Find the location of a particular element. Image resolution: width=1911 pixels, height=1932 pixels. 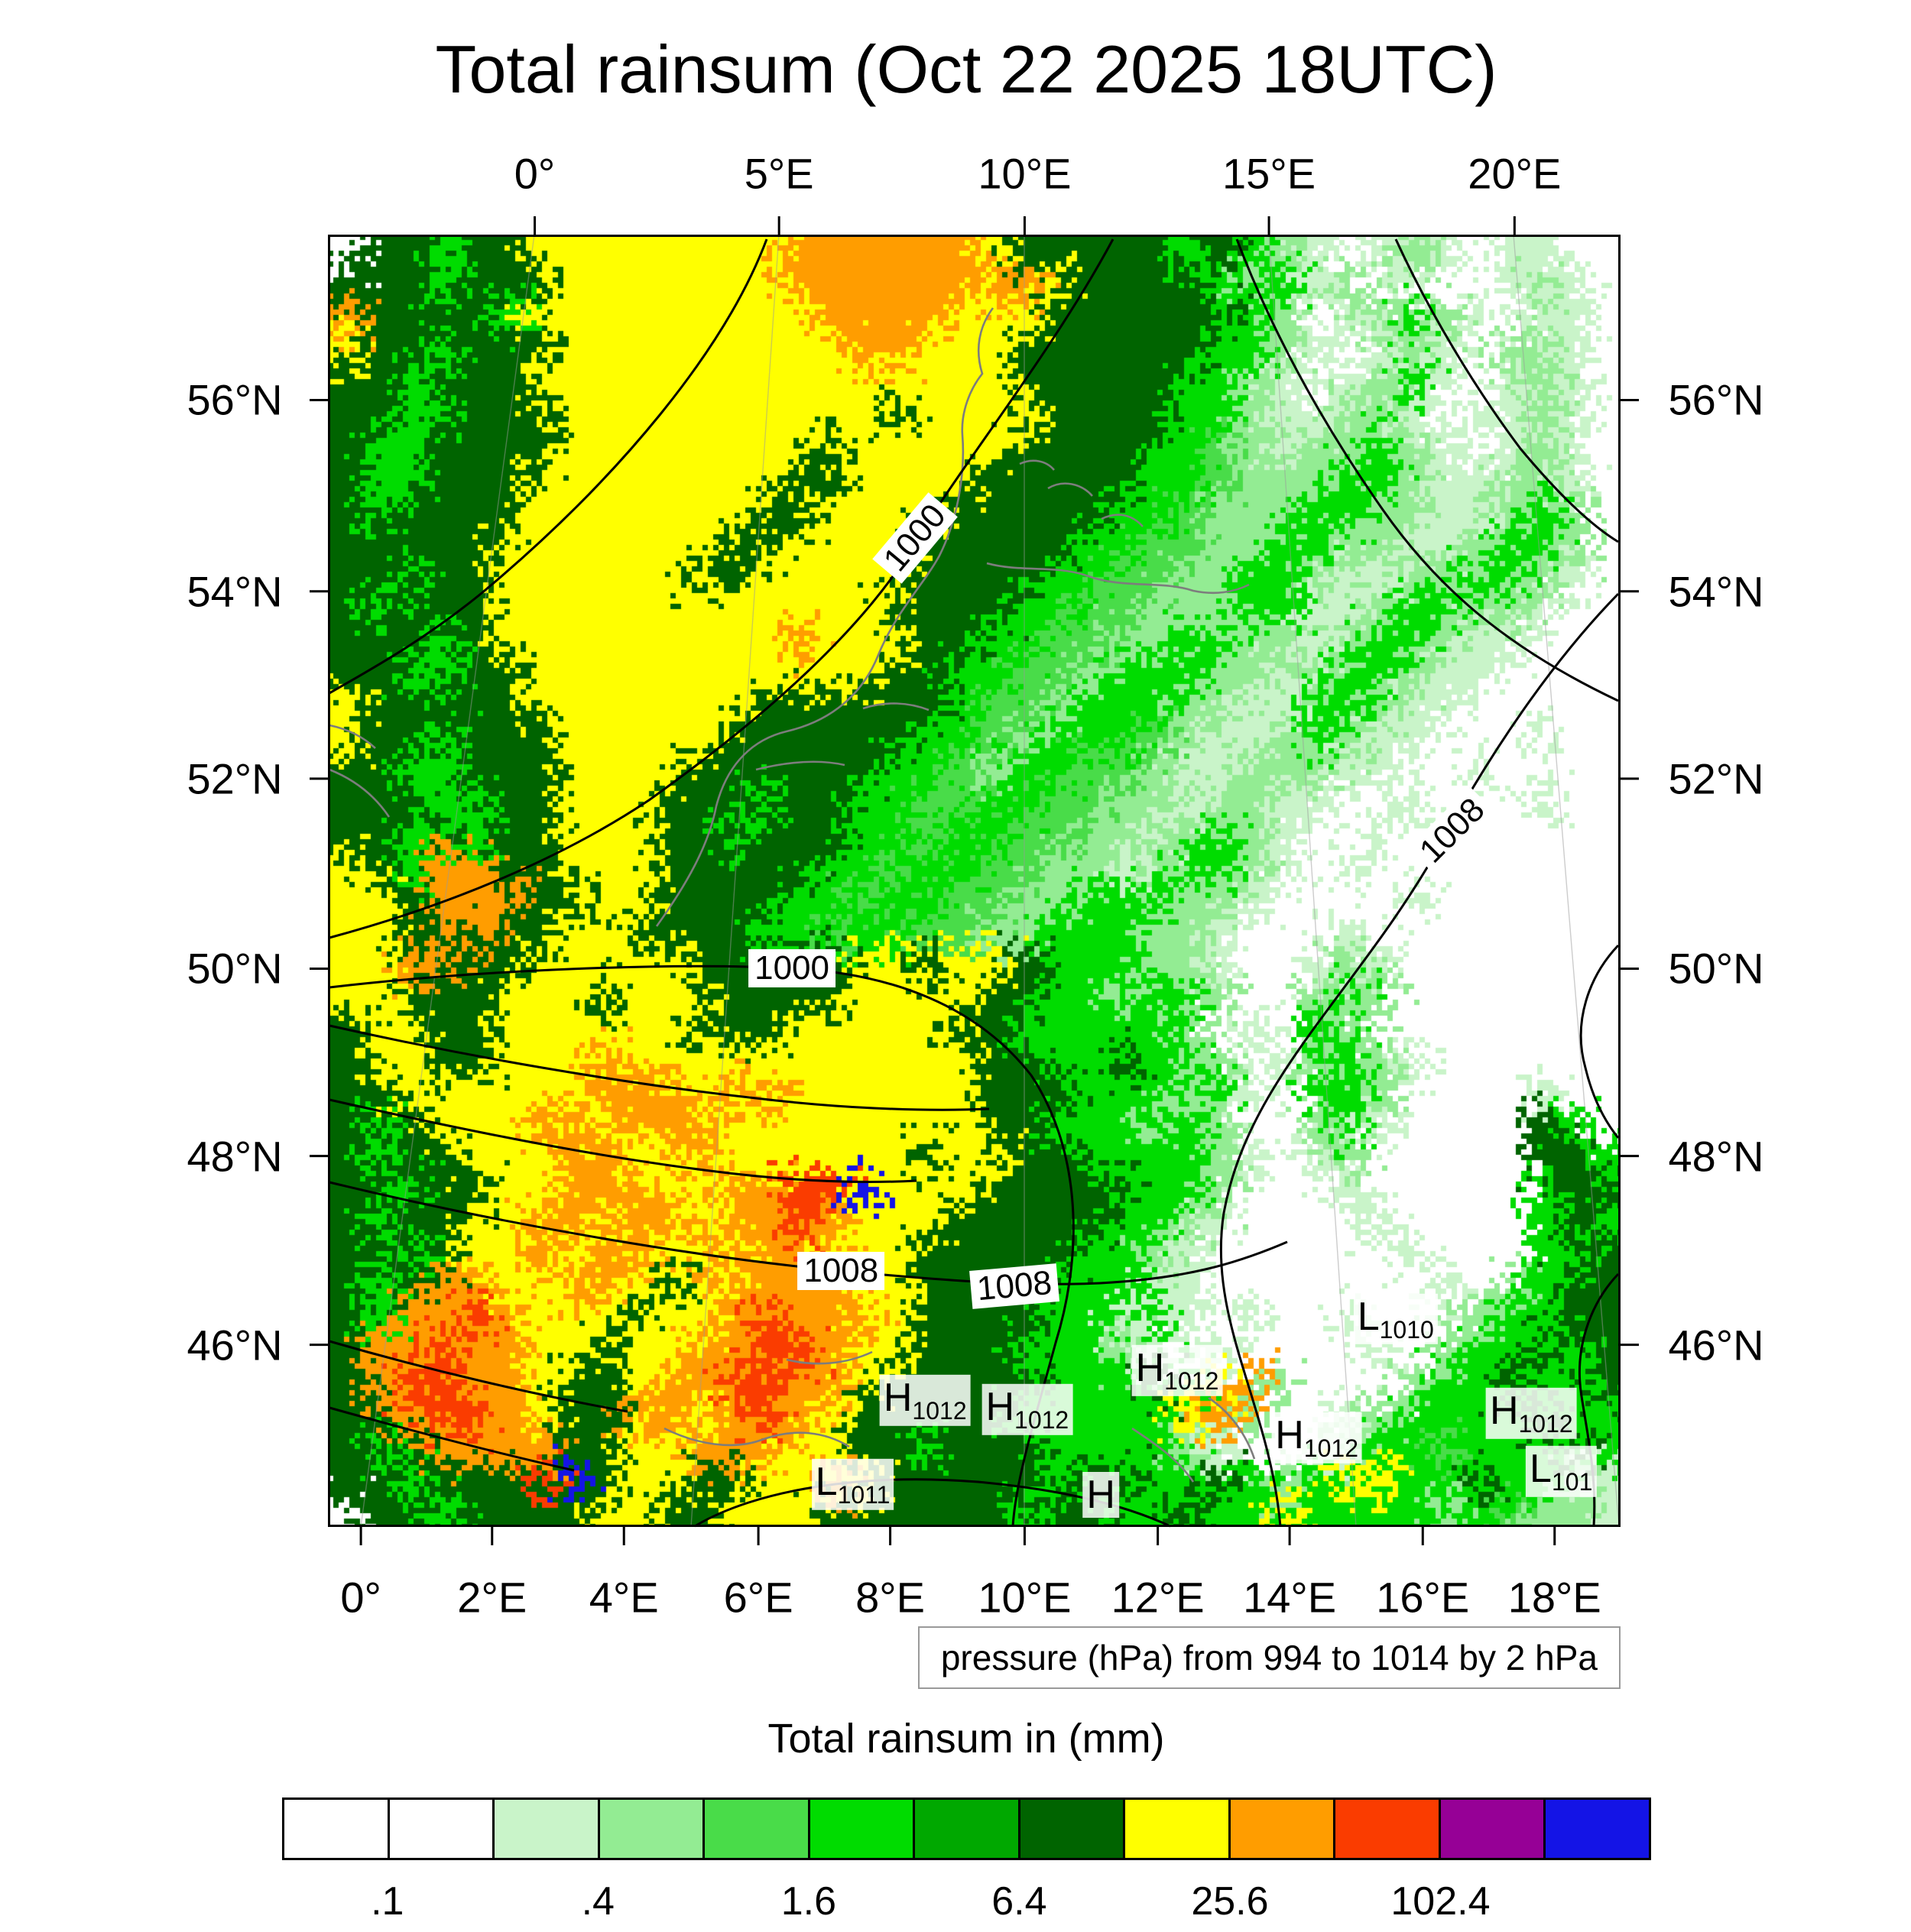

legend-colorbar is located at coordinates (966, 1829).